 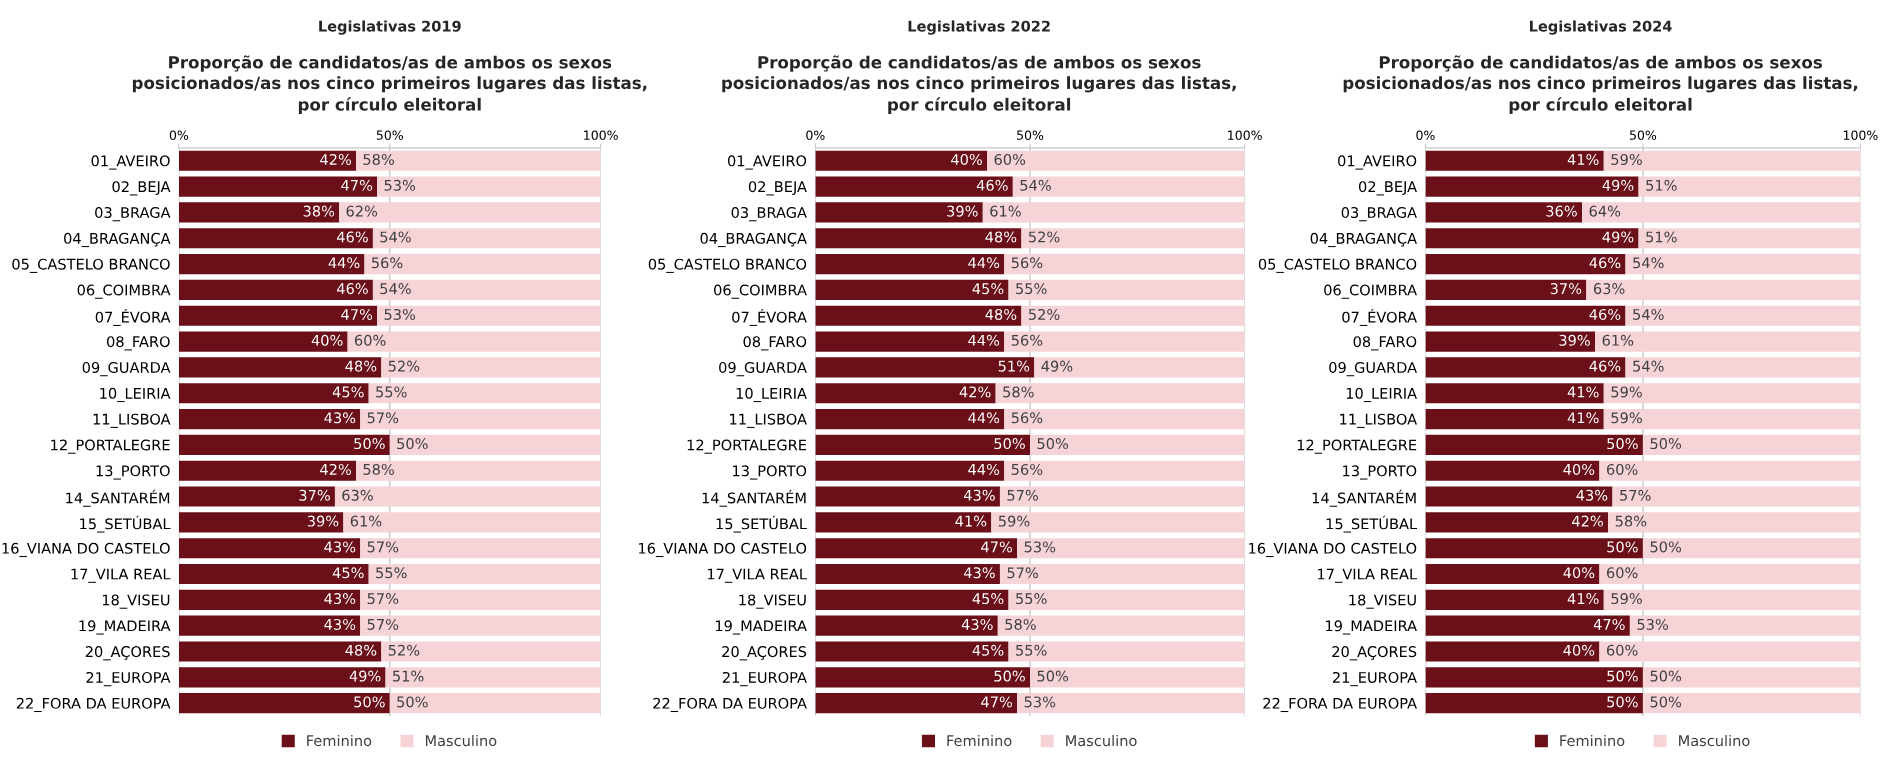 I want to click on y-tick-label: 11_LISBOA, so click(x=132, y=420).